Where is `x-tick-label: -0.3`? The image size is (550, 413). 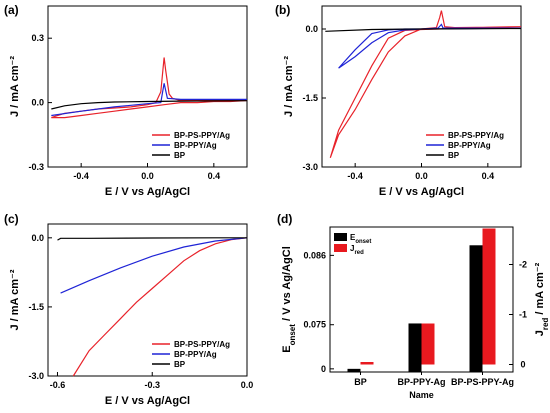
x-tick-label: -0.3 is located at coordinates (152, 385).